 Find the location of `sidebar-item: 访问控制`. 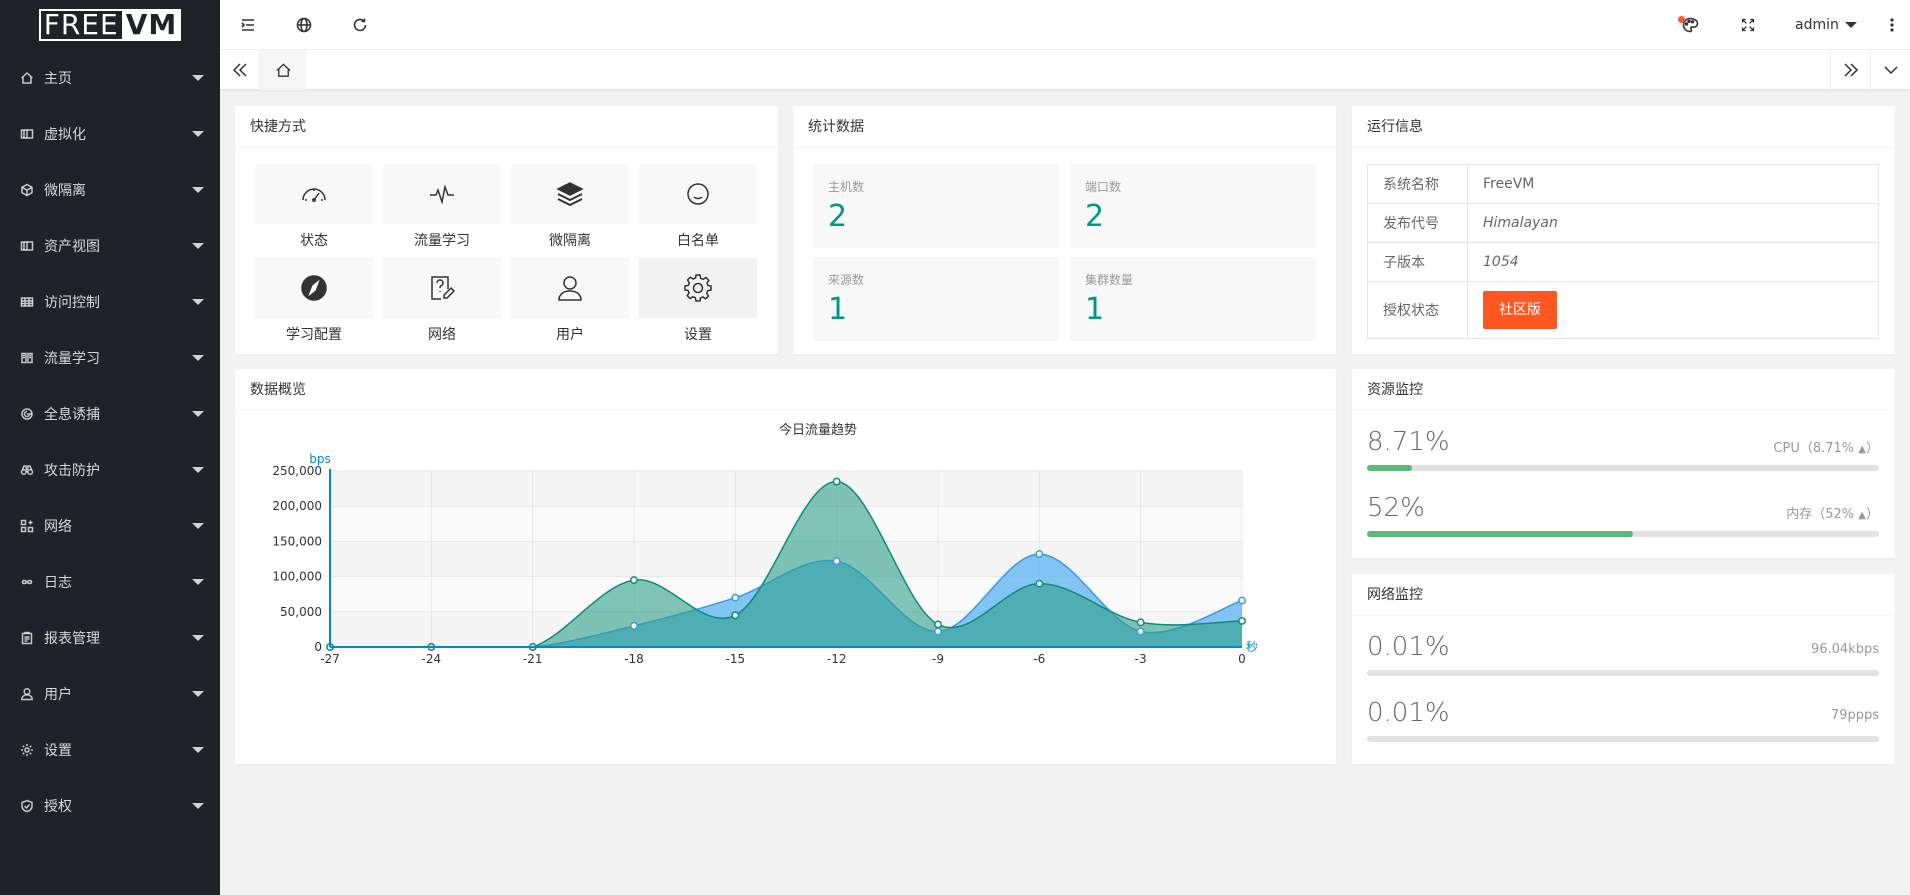

sidebar-item: 访问控制 is located at coordinates (110, 302).